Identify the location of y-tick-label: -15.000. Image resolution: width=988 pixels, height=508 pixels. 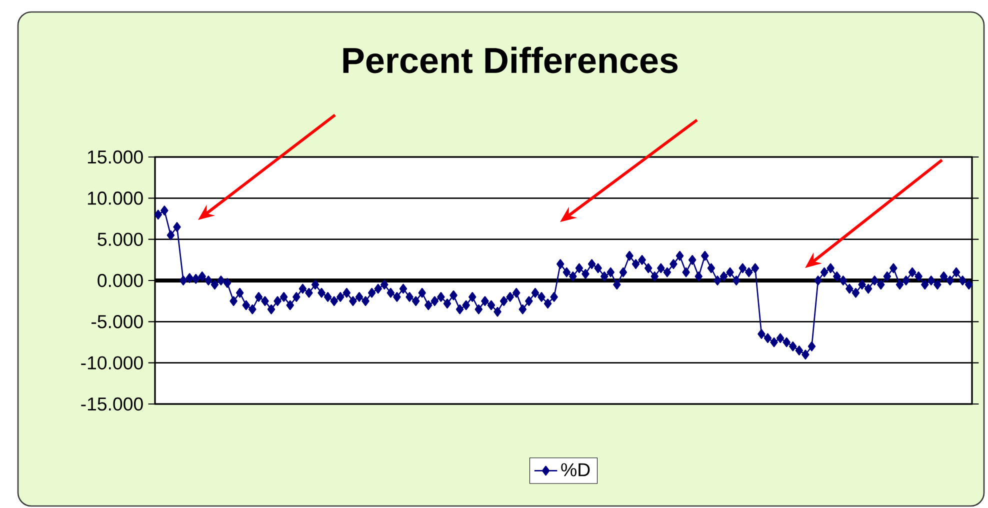
(112, 404).